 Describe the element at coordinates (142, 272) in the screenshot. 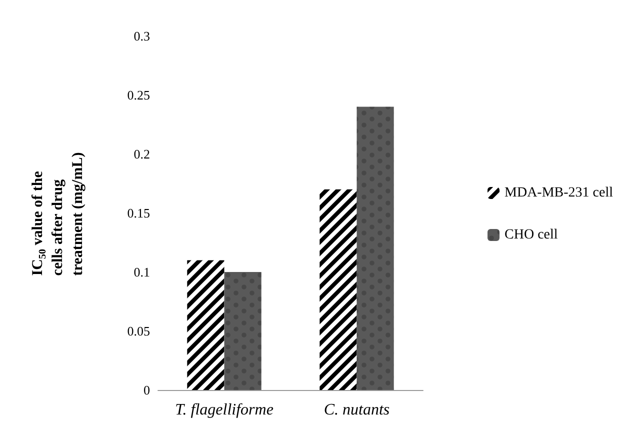

I see `y-tick-label: 0.1` at that location.